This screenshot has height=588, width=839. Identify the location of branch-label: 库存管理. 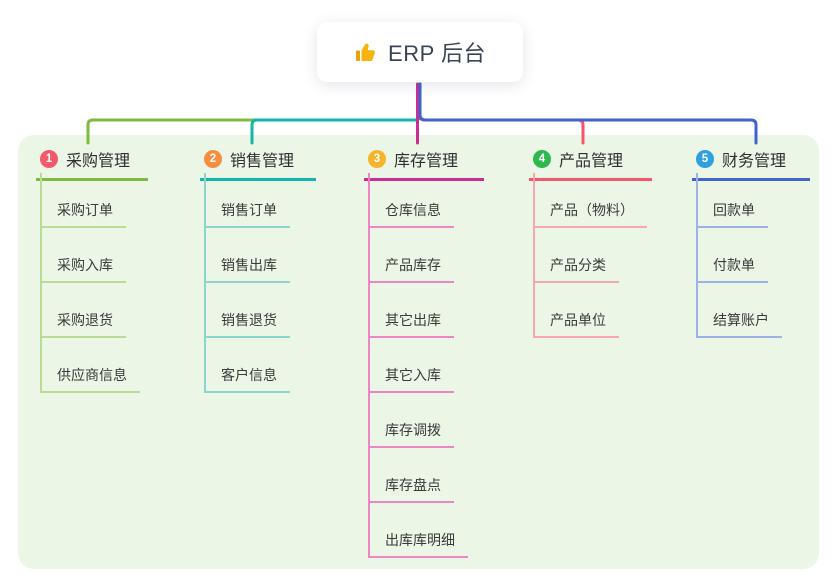
(426, 161).